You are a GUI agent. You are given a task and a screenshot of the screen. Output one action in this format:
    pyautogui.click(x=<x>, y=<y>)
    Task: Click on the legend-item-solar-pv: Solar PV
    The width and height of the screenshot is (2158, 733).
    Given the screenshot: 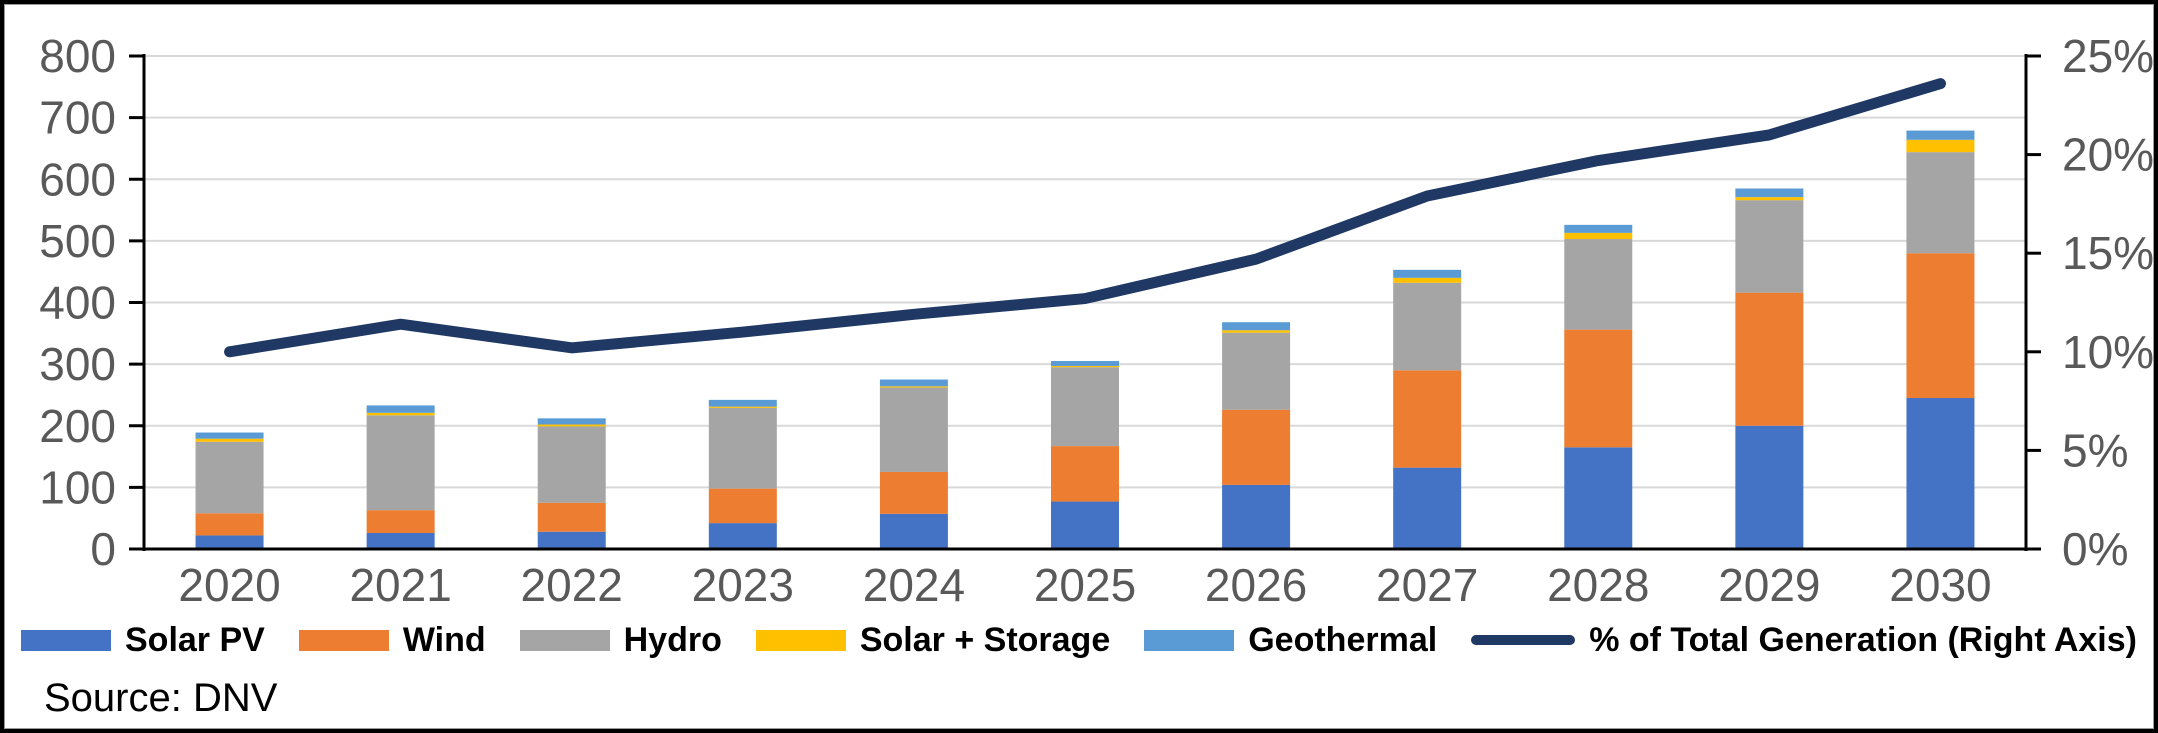 What is the action you would take?
    pyautogui.click(x=143, y=640)
    